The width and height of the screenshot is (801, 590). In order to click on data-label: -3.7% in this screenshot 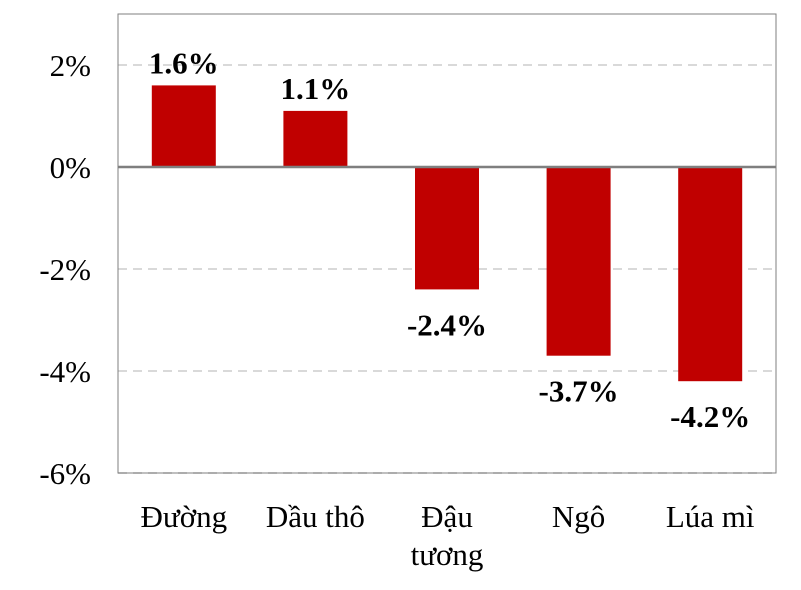, I will do `click(579, 391)`.